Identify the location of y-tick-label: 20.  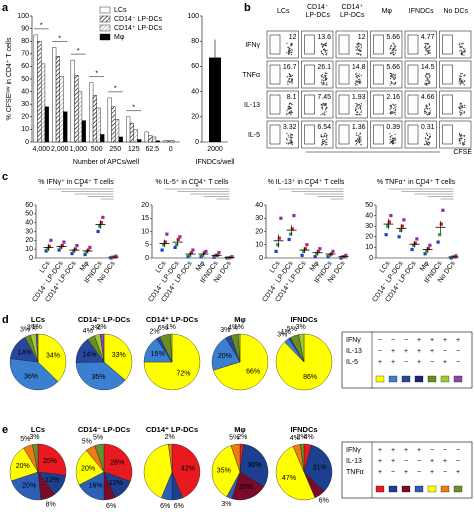
(145, 205).